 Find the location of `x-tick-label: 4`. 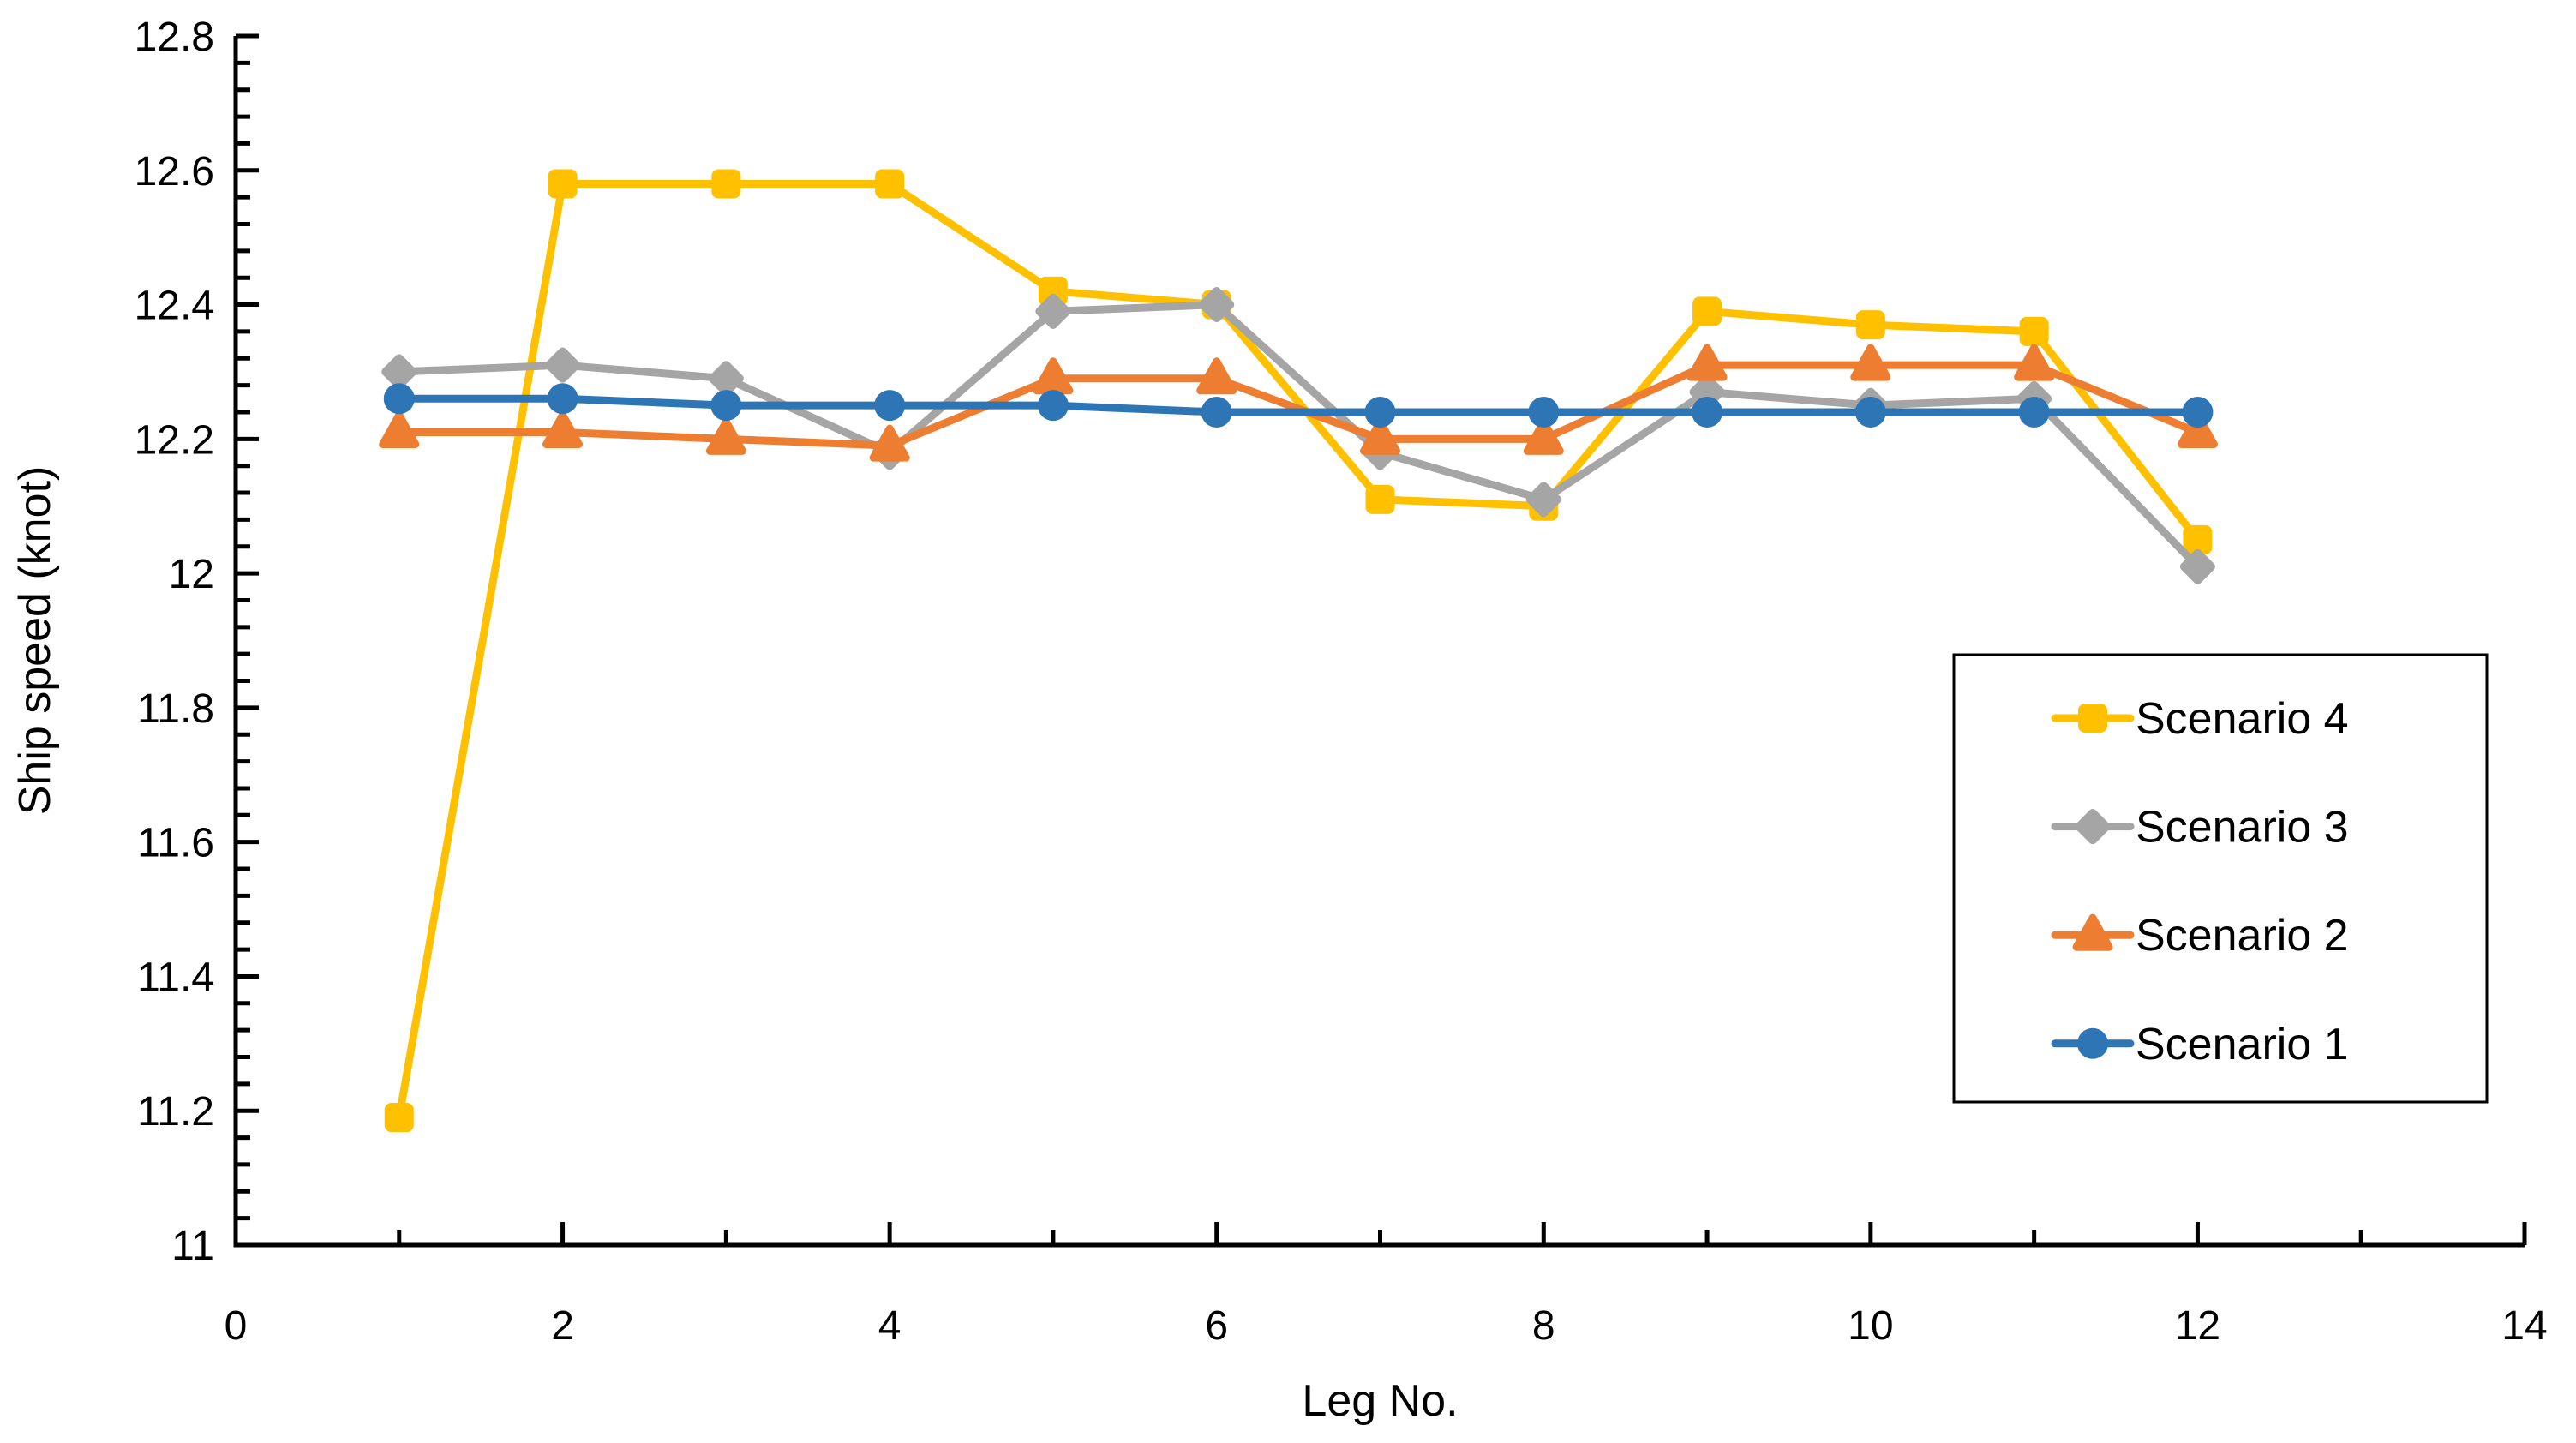

x-tick-label: 4 is located at coordinates (890, 1326).